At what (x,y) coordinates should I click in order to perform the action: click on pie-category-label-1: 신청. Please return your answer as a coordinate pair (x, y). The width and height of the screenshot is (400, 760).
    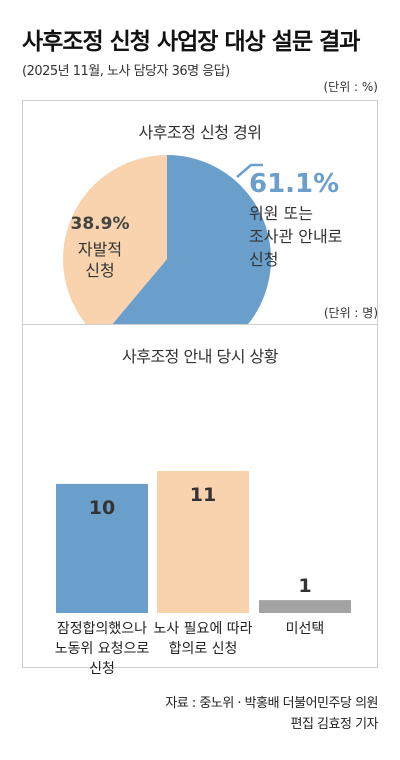
    Looking at the image, I should click on (99, 270).